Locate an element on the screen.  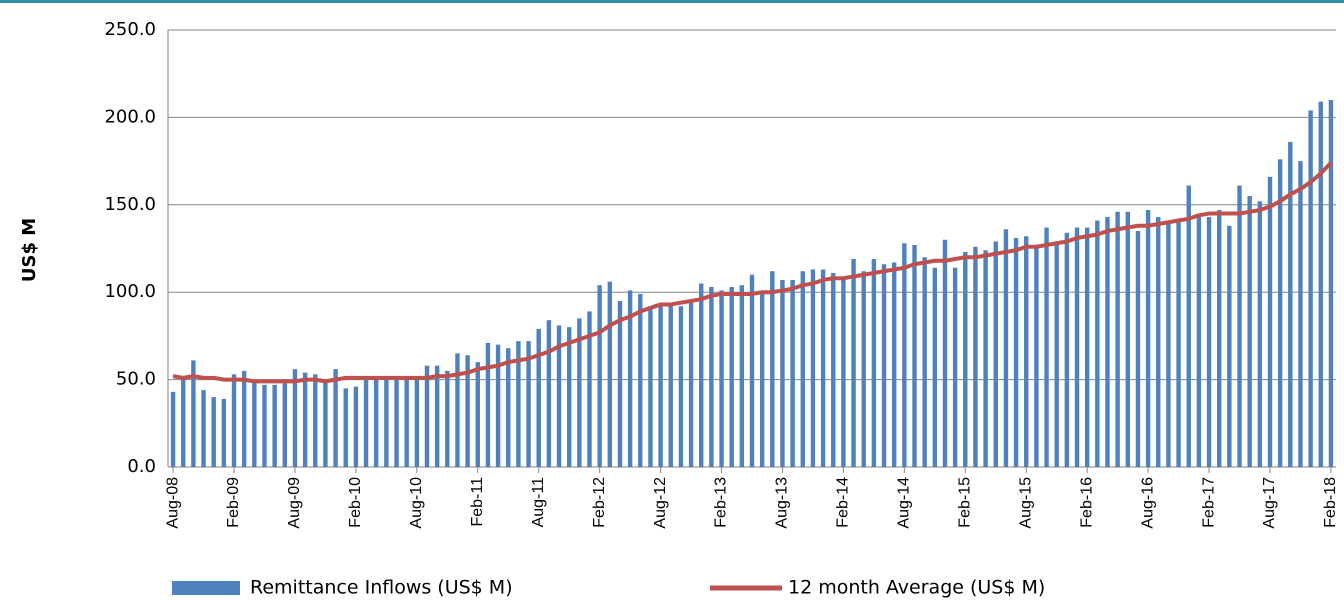
x-tick-label: Aug-11 is located at coordinates (538, 502).